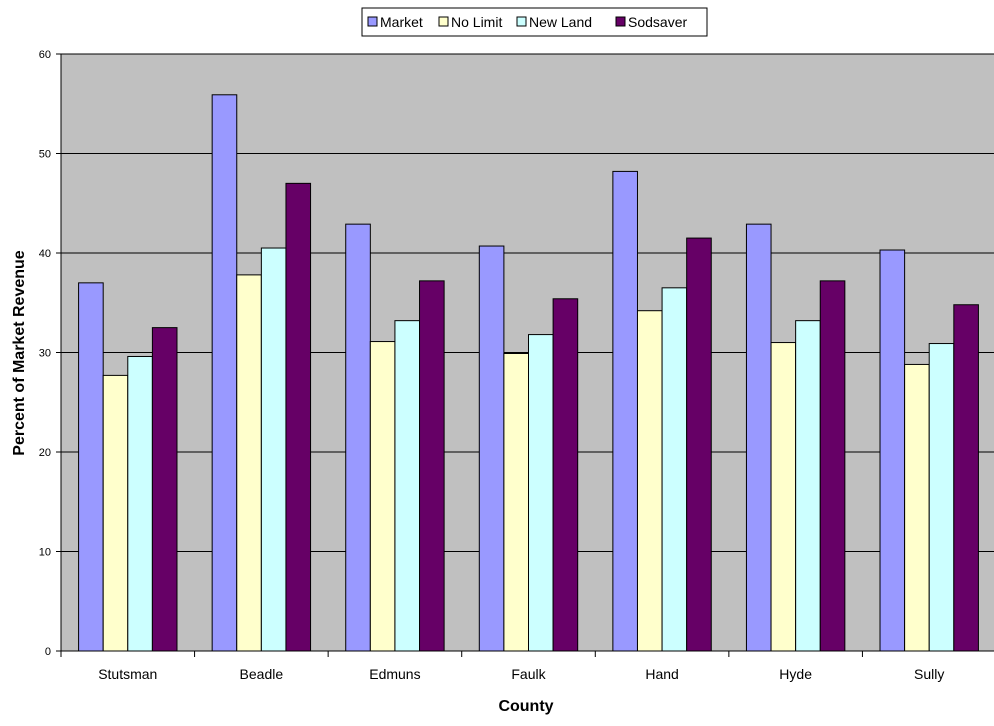  Describe the element at coordinates (273, 449) in the screenshot. I see `bar-new-land-beadle` at that location.